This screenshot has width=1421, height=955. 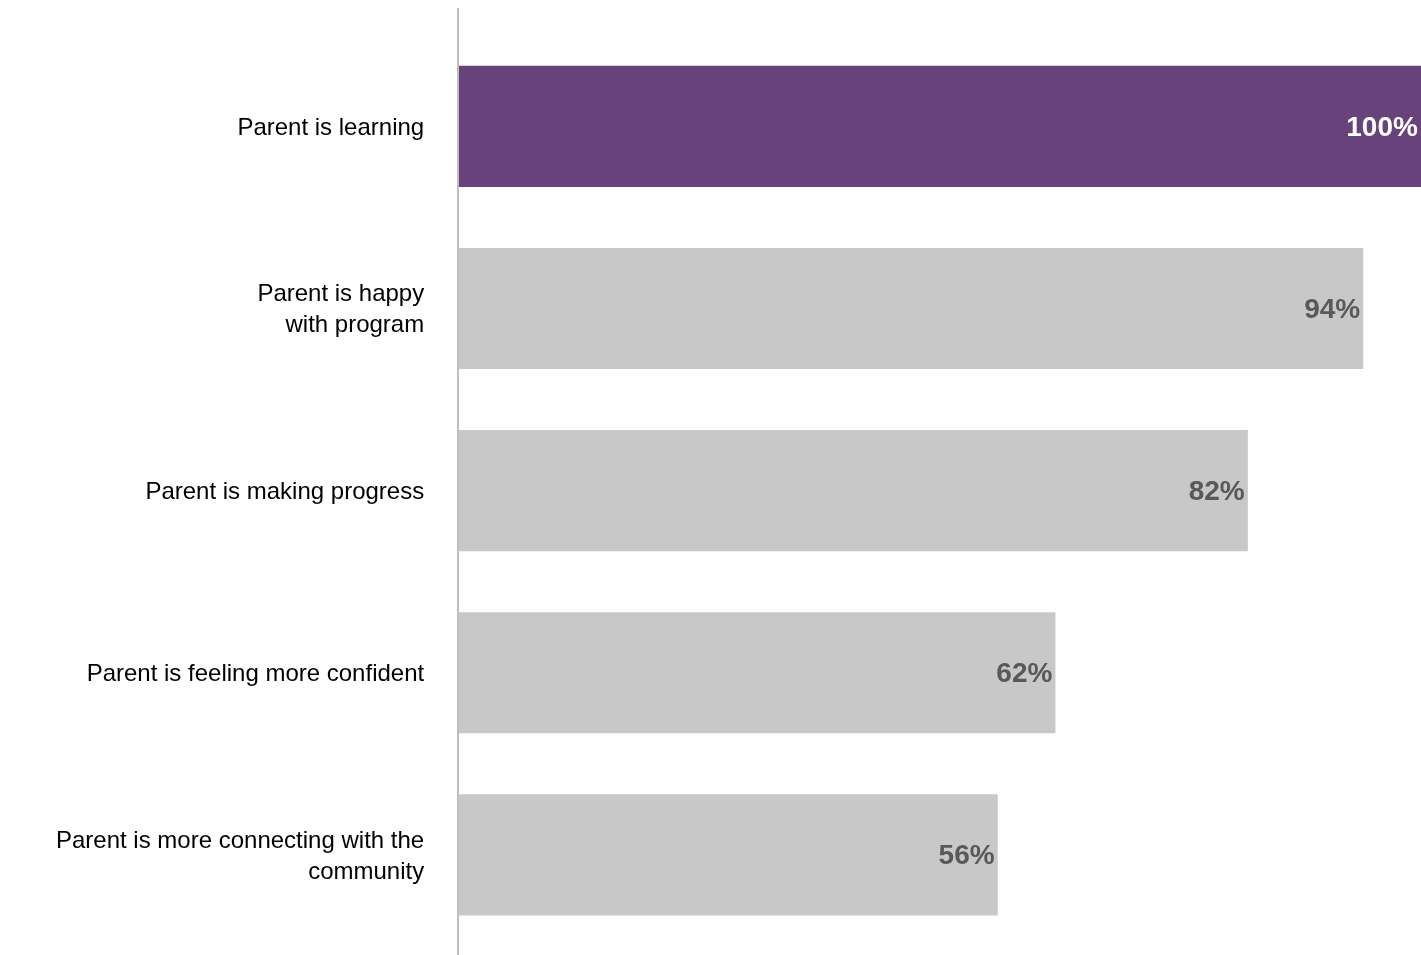 I want to click on data-label: 62%, so click(x=1024, y=673).